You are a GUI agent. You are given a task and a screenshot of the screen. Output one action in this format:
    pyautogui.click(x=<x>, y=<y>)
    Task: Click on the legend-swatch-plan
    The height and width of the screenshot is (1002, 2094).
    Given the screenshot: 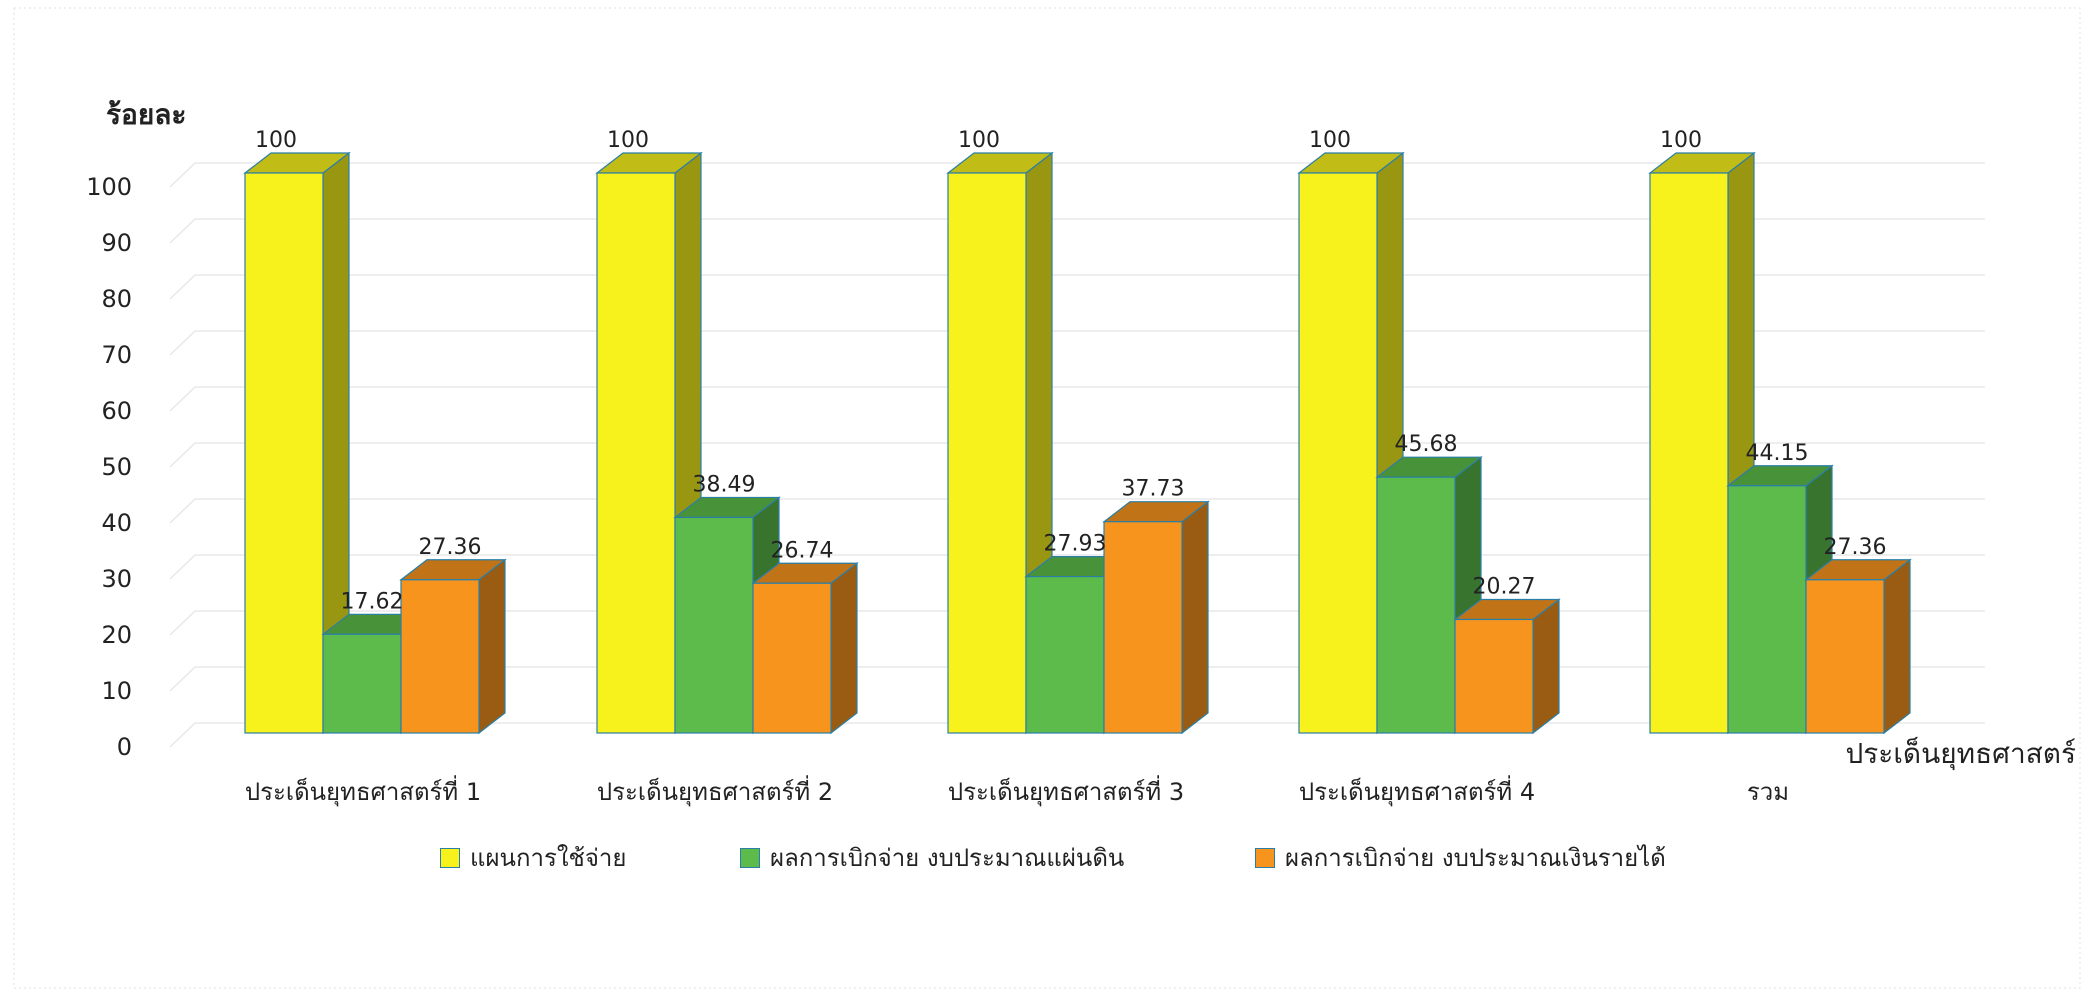 What is the action you would take?
    pyautogui.click(x=450, y=857)
    